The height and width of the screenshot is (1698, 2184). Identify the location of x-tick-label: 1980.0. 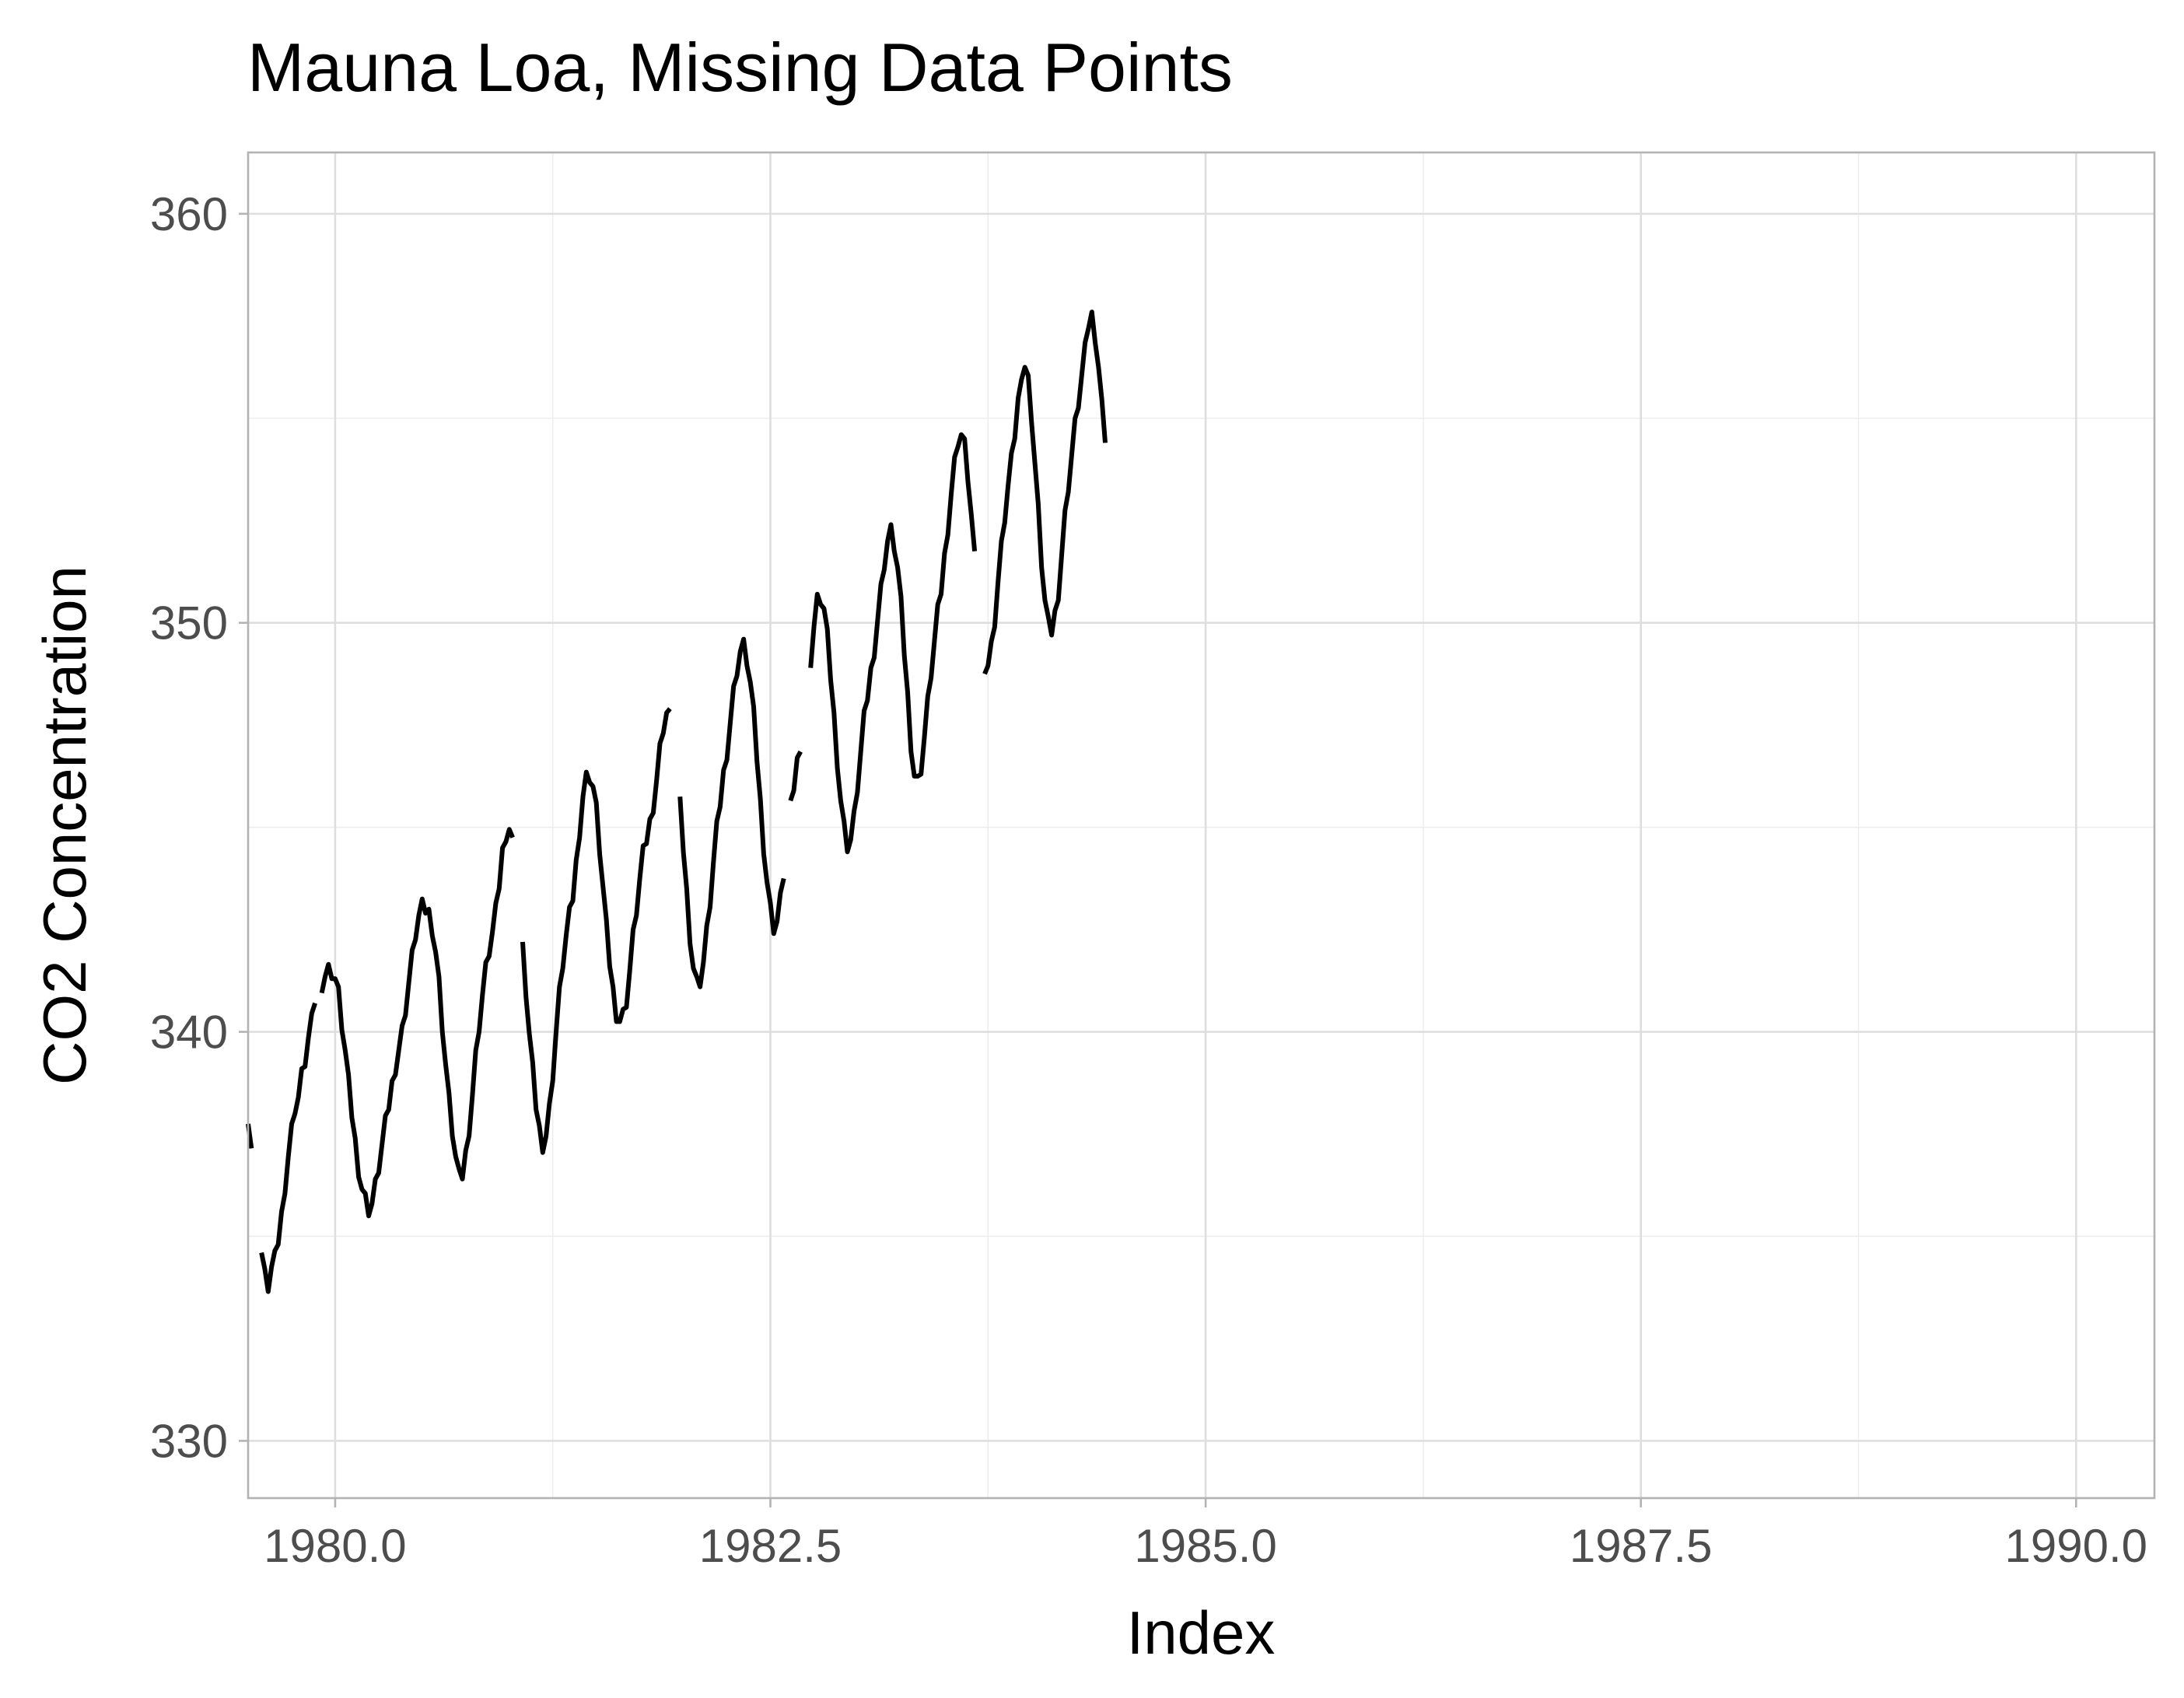
(336, 1546).